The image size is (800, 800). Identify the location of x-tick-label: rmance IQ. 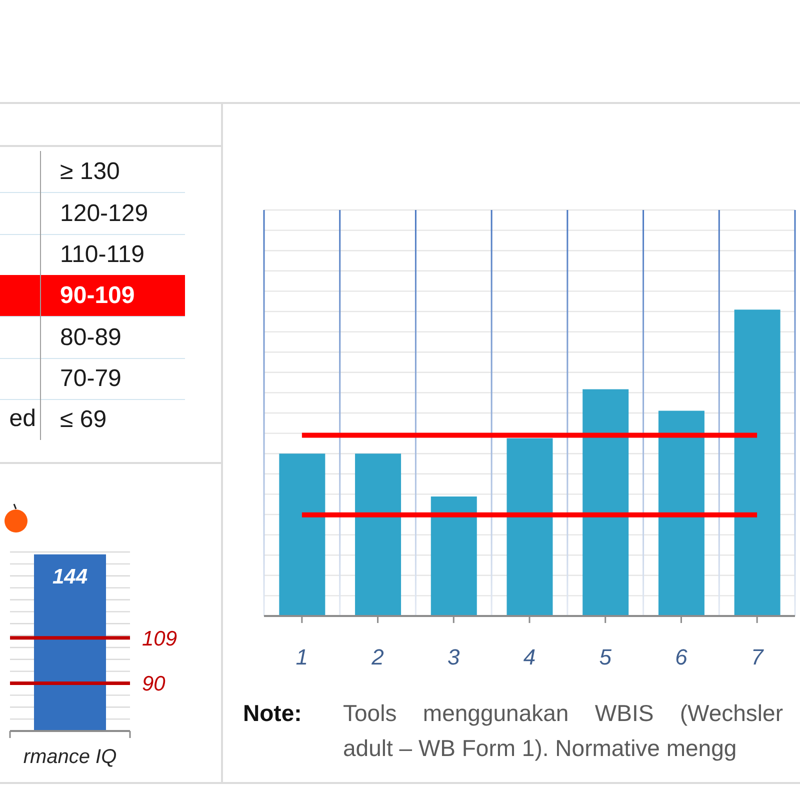
(70, 757).